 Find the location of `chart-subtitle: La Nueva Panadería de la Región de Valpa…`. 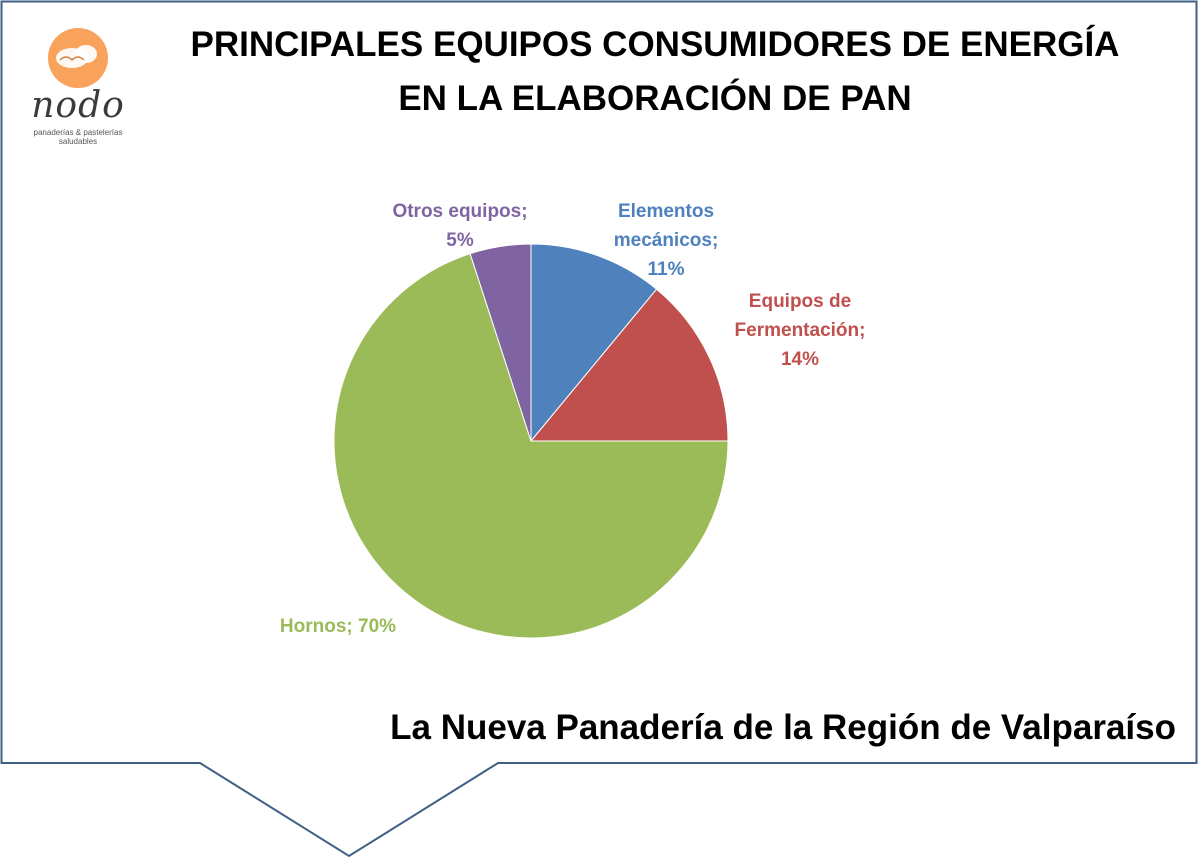

chart-subtitle: La Nueva Panadería de la Región de Valpa… is located at coordinates (783, 727).